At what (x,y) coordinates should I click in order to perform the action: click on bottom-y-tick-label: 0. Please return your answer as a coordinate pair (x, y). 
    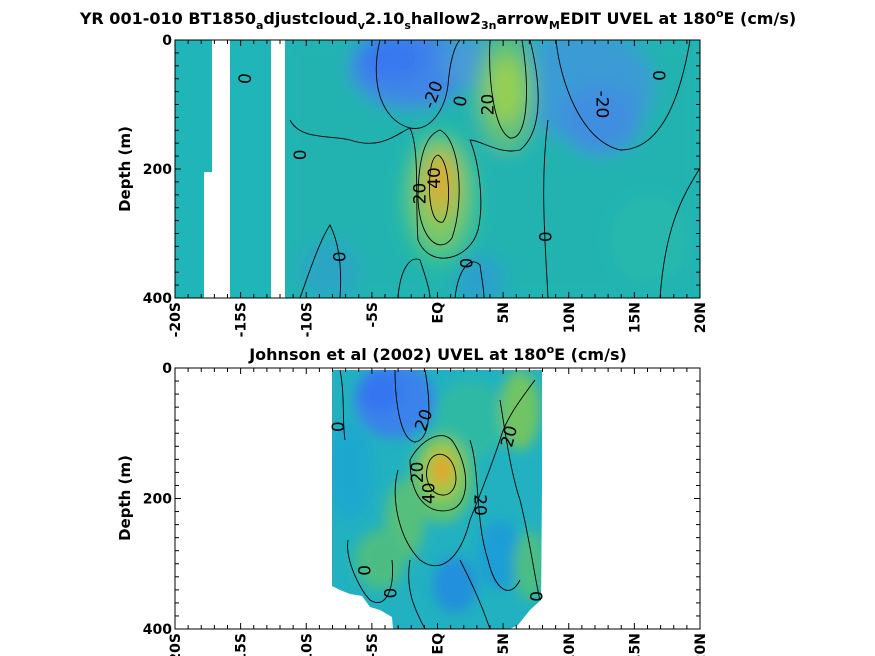
    Looking at the image, I should click on (167, 369).